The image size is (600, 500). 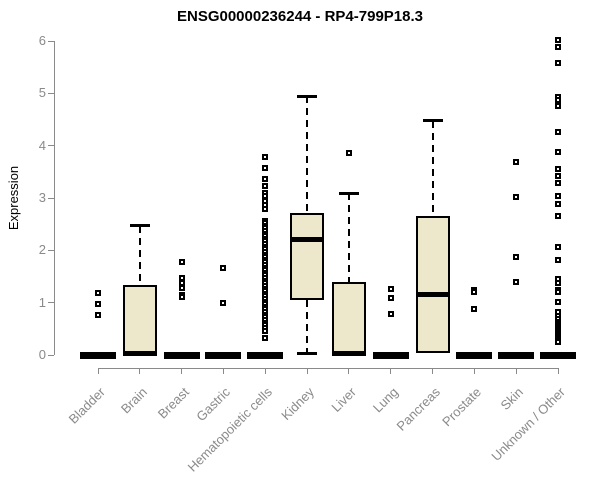 I want to click on whisker-lower, so click(x=307, y=327).